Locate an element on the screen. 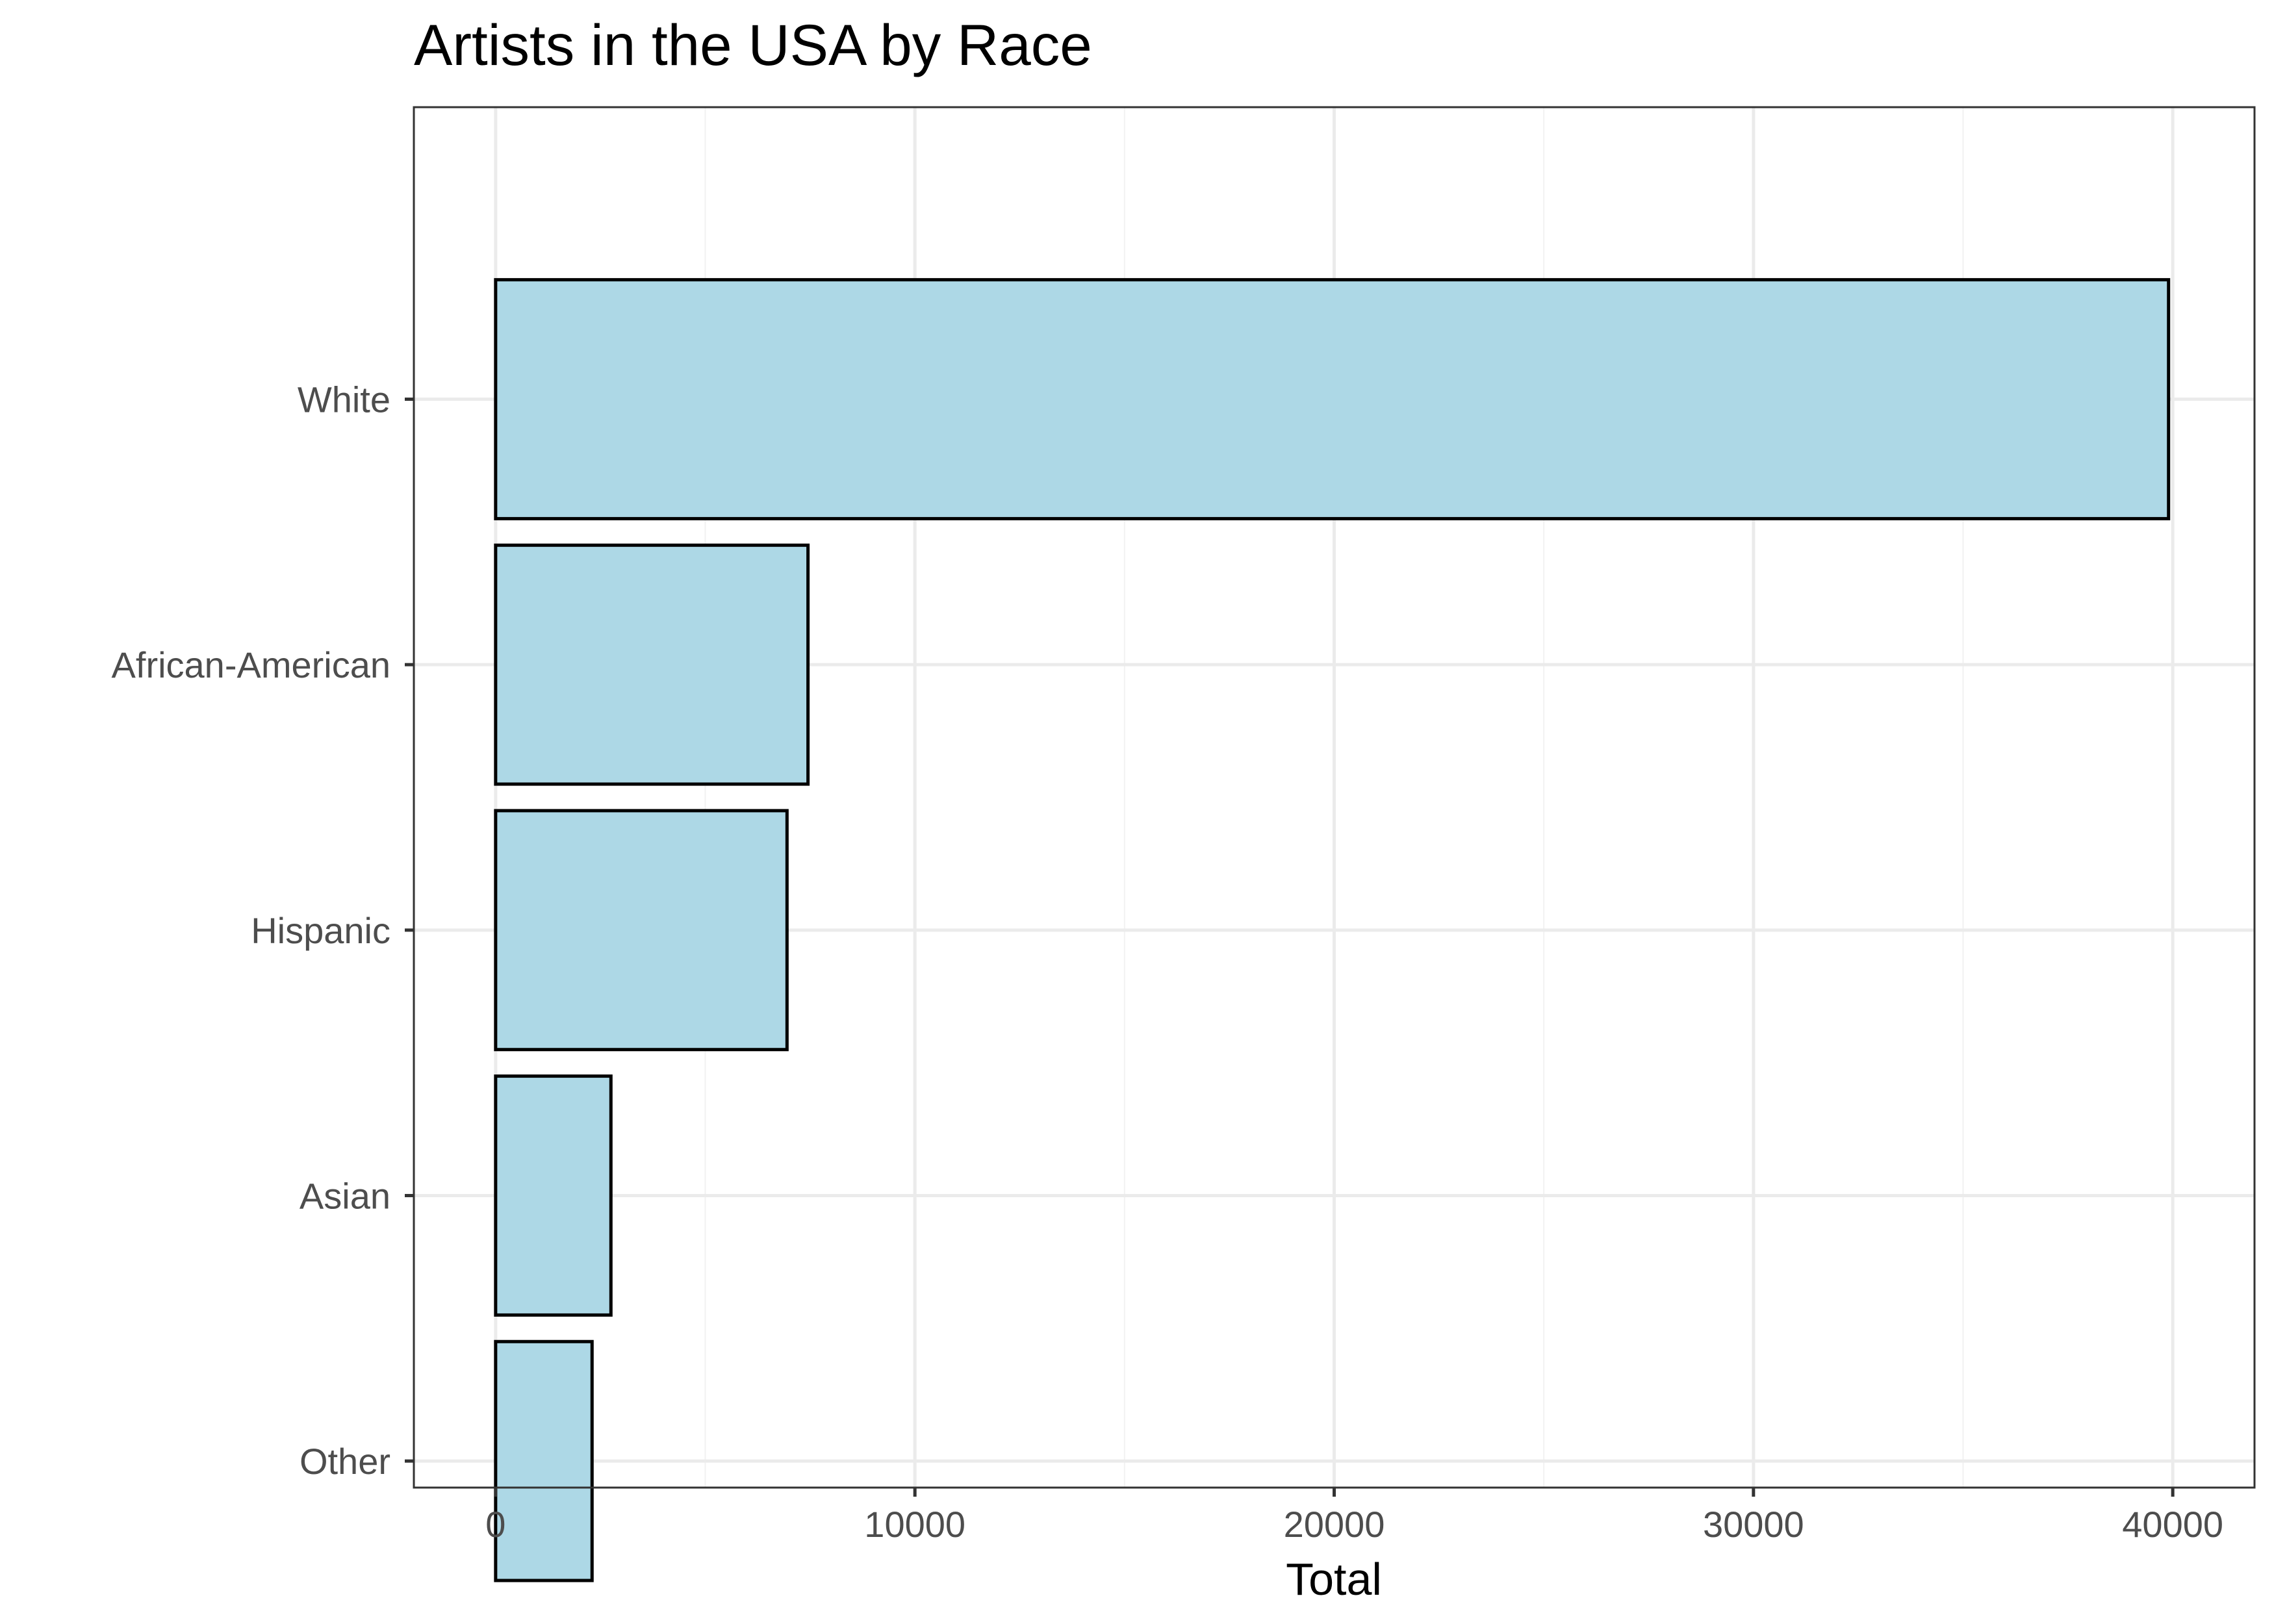 Image resolution: width=2274 pixels, height=1624 pixels. y-axis: White African-American Hispanic Asian Other is located at coordinates (263, 930).